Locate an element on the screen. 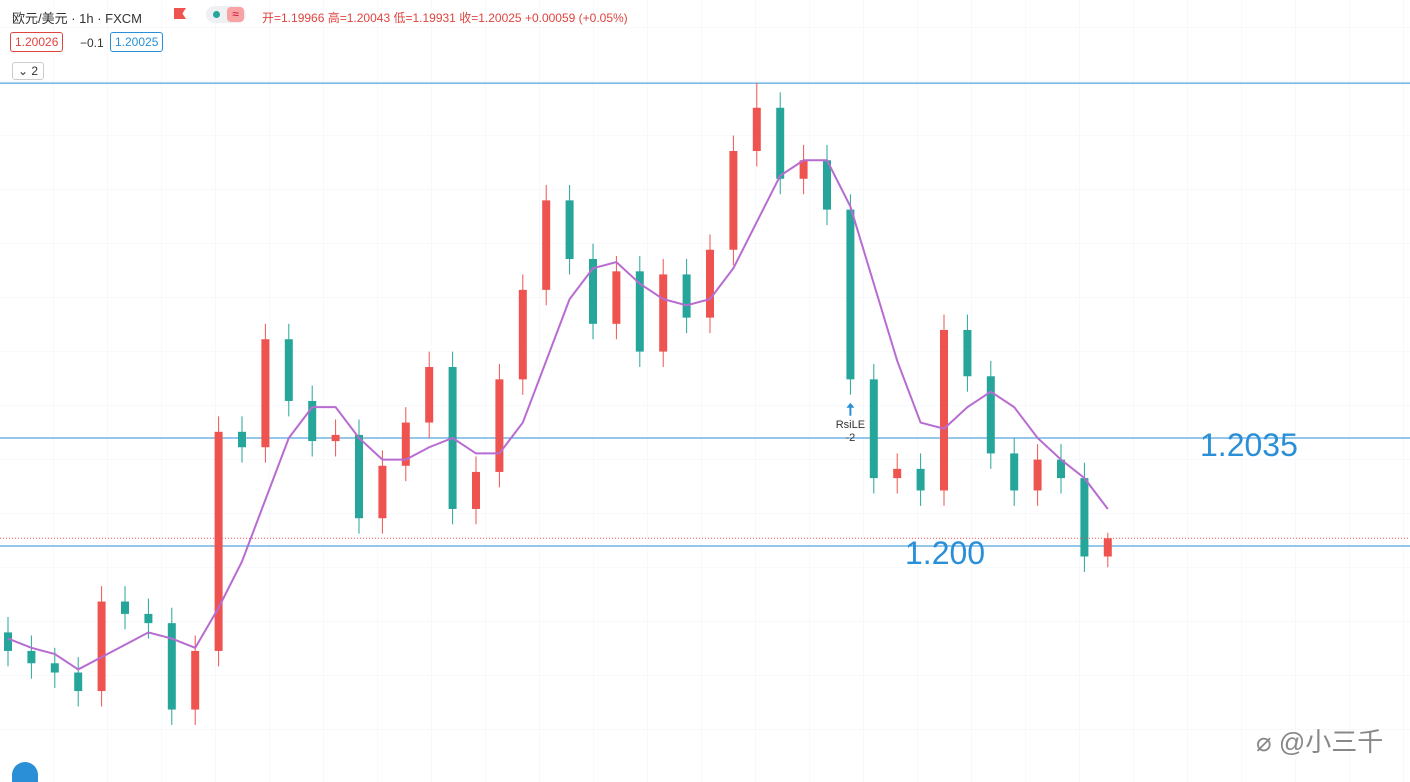  status-pill: ≈ is located at coordinates (226, 14).